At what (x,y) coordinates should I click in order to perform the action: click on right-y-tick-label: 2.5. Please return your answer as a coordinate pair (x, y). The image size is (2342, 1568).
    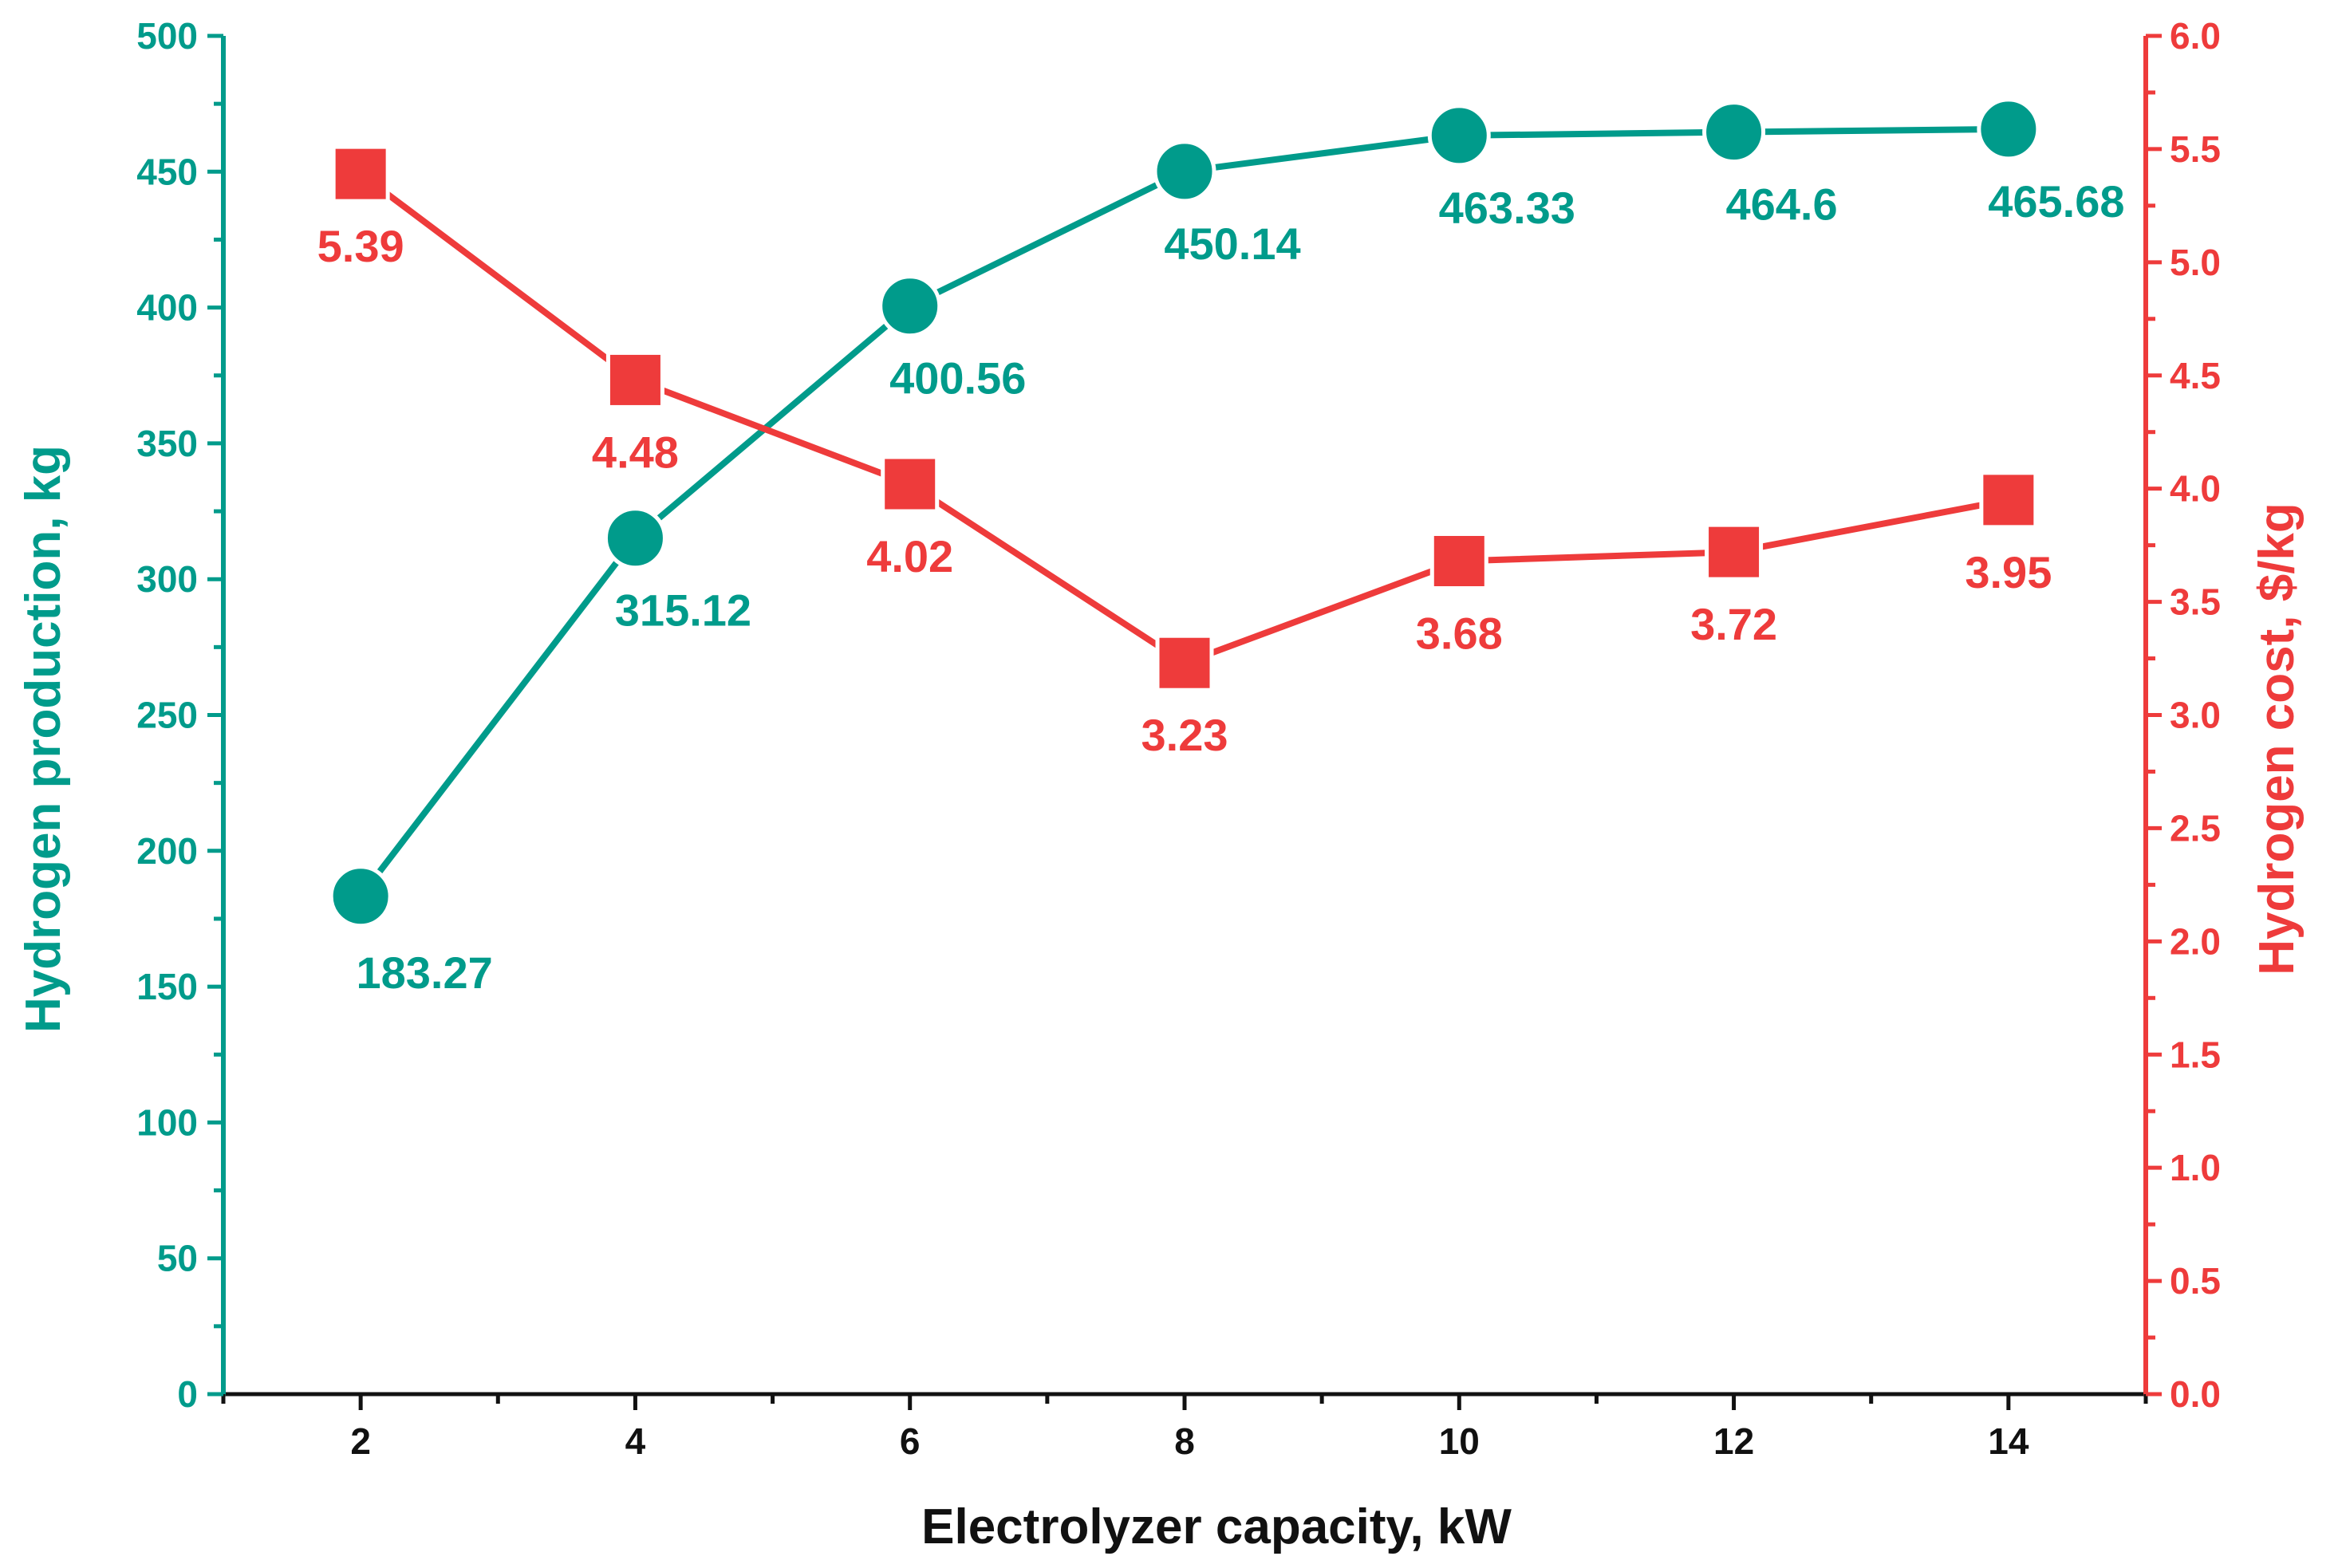
    Looking at the image, I should click on (2195, 828).